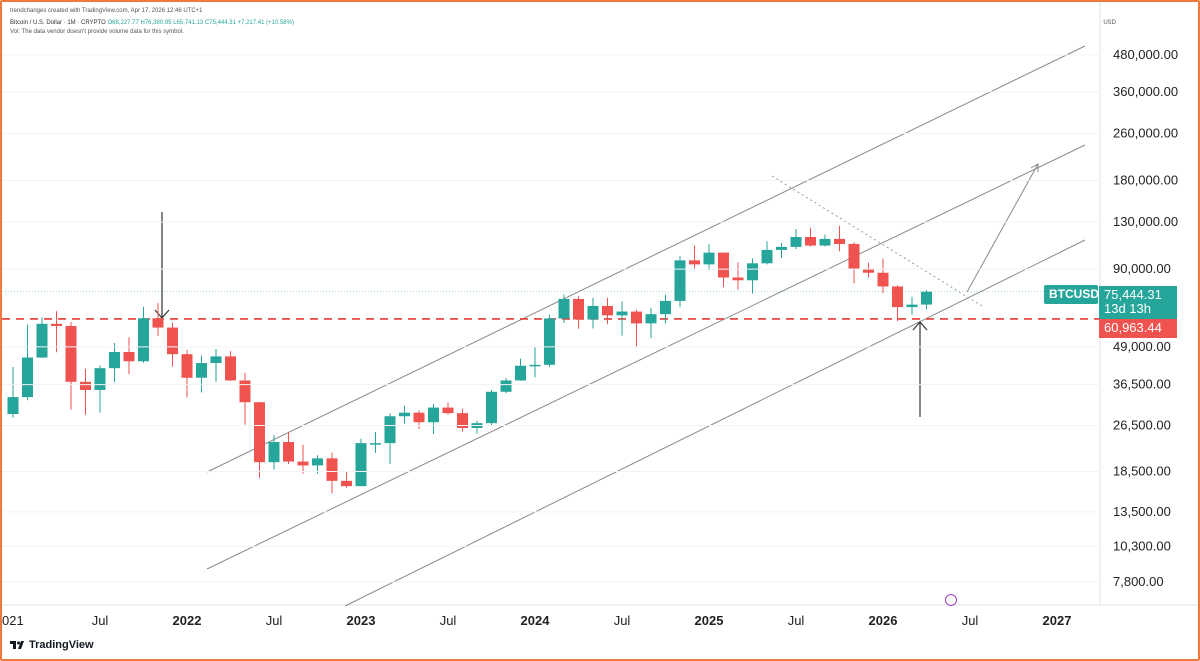  I want to click on y-tick-label: 26,500.00, so click(1142, 425).